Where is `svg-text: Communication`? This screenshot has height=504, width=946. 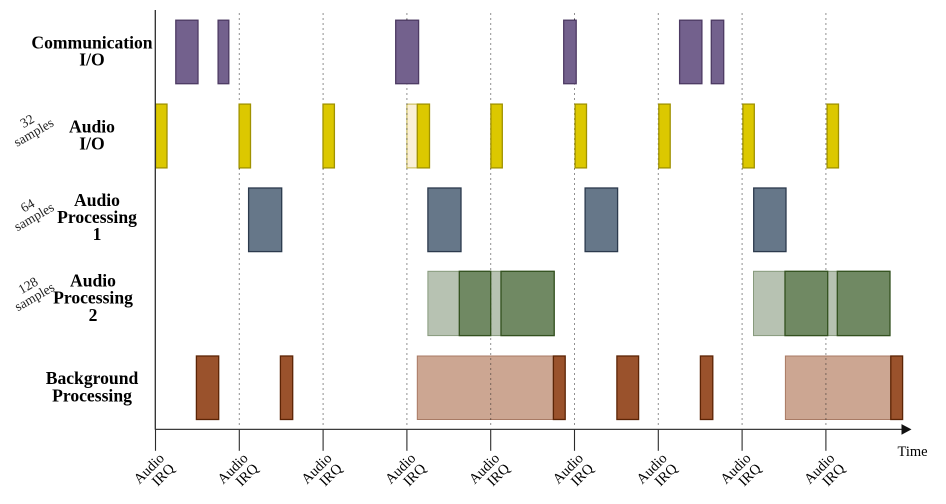 svg-text: Communication is located at coordinates (91, 43).